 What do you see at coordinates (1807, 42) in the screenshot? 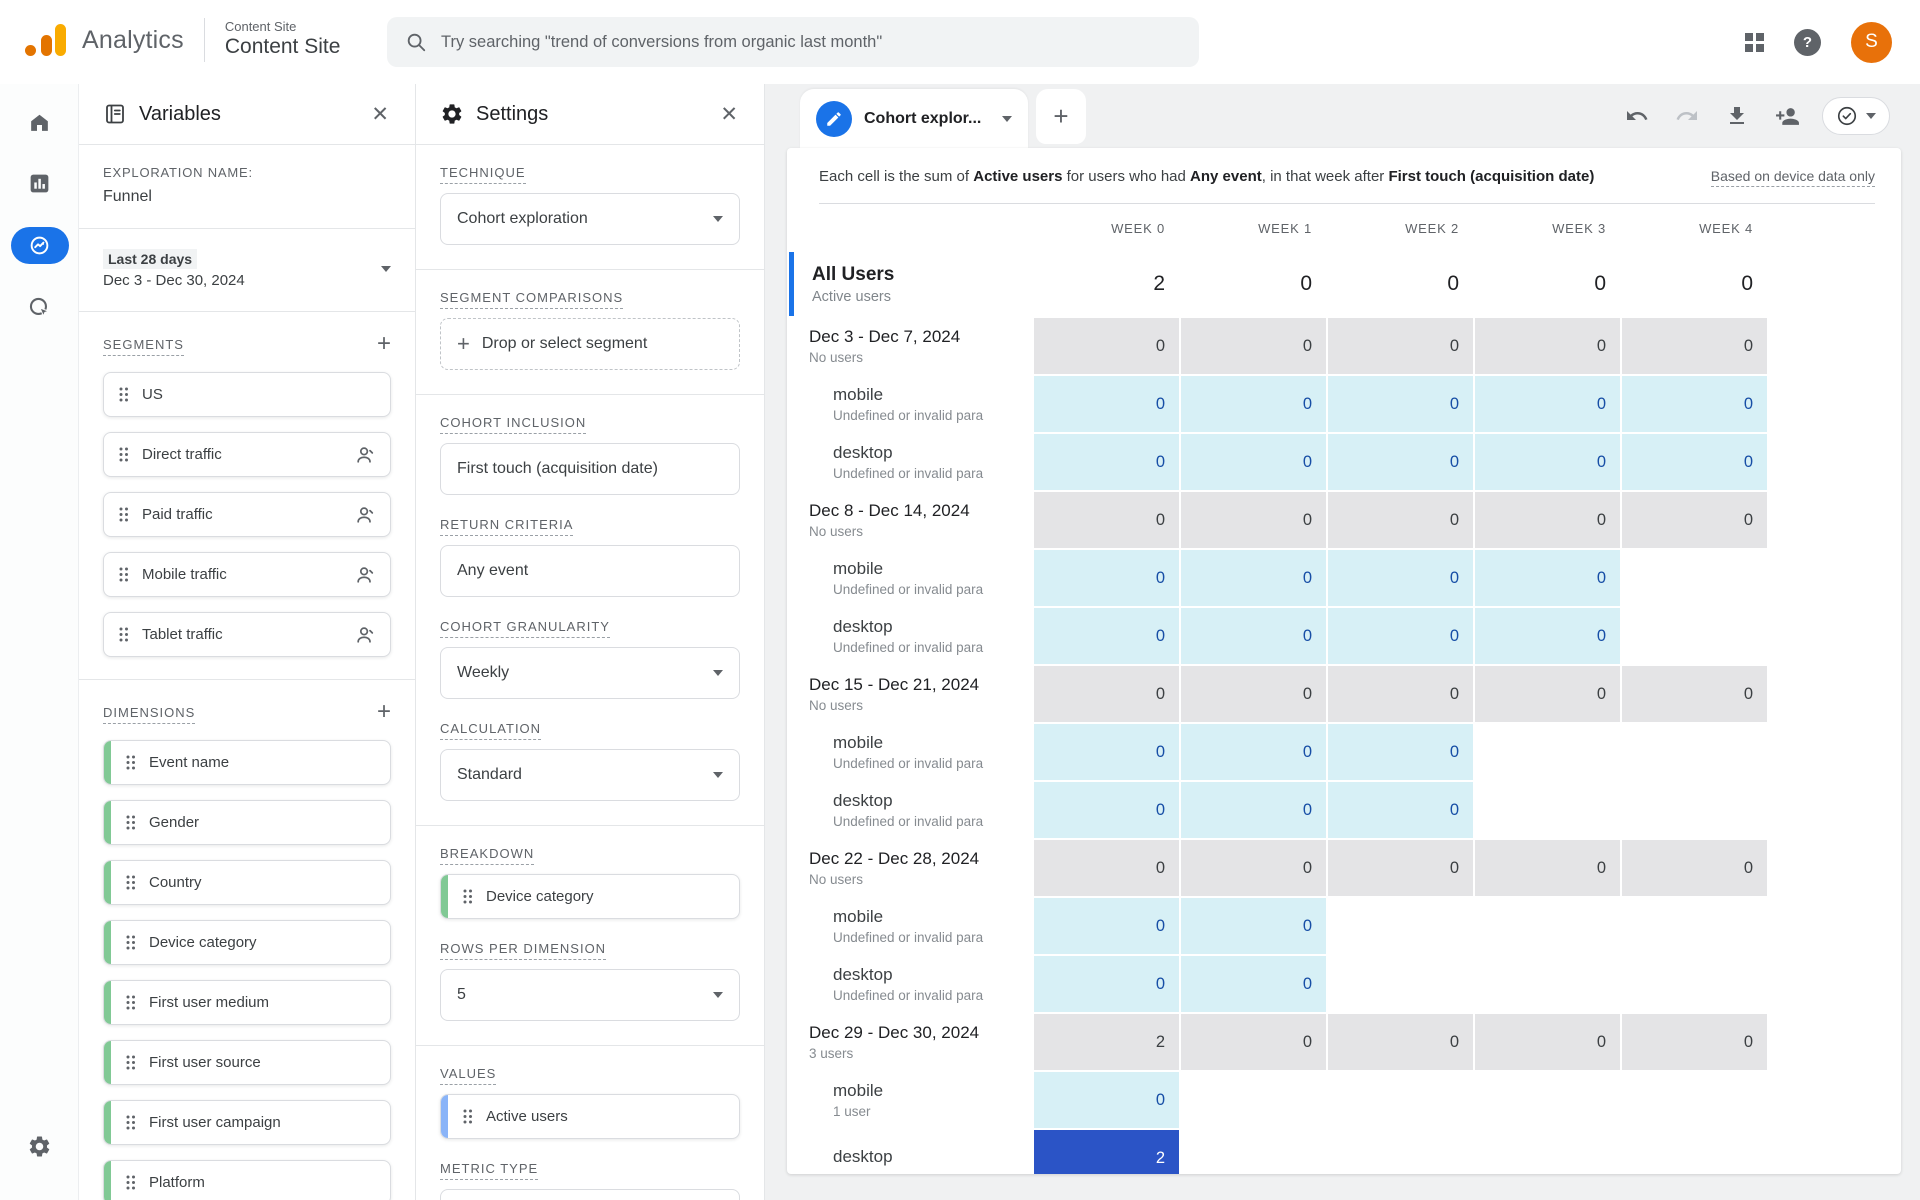
I see `help-icon: ?` at bounding box center [1807, 42].